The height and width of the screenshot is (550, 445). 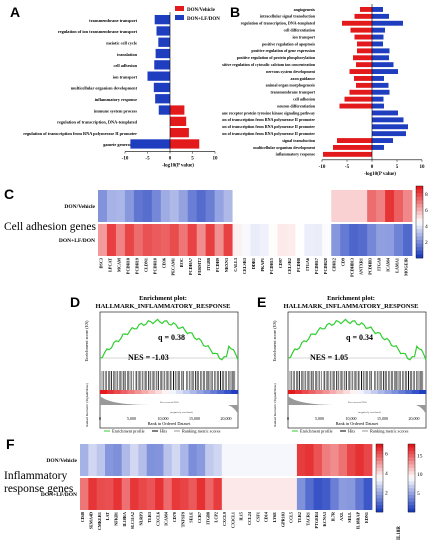 What do you see at coordinates (426, 211) in the screenshot?
I see `colorbar-tick-label: 6` at bounding box center [426, 211].